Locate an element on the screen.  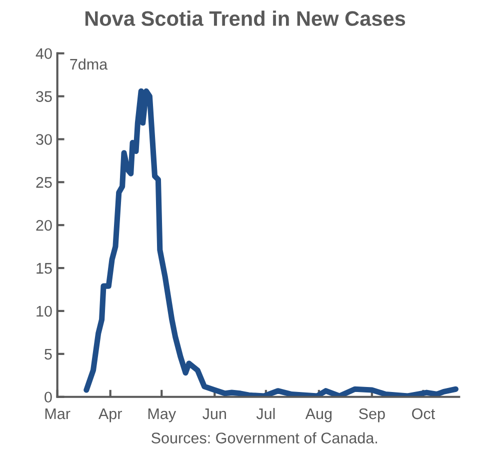
y-tick-label: 5 is located at coordinates (48, 354).